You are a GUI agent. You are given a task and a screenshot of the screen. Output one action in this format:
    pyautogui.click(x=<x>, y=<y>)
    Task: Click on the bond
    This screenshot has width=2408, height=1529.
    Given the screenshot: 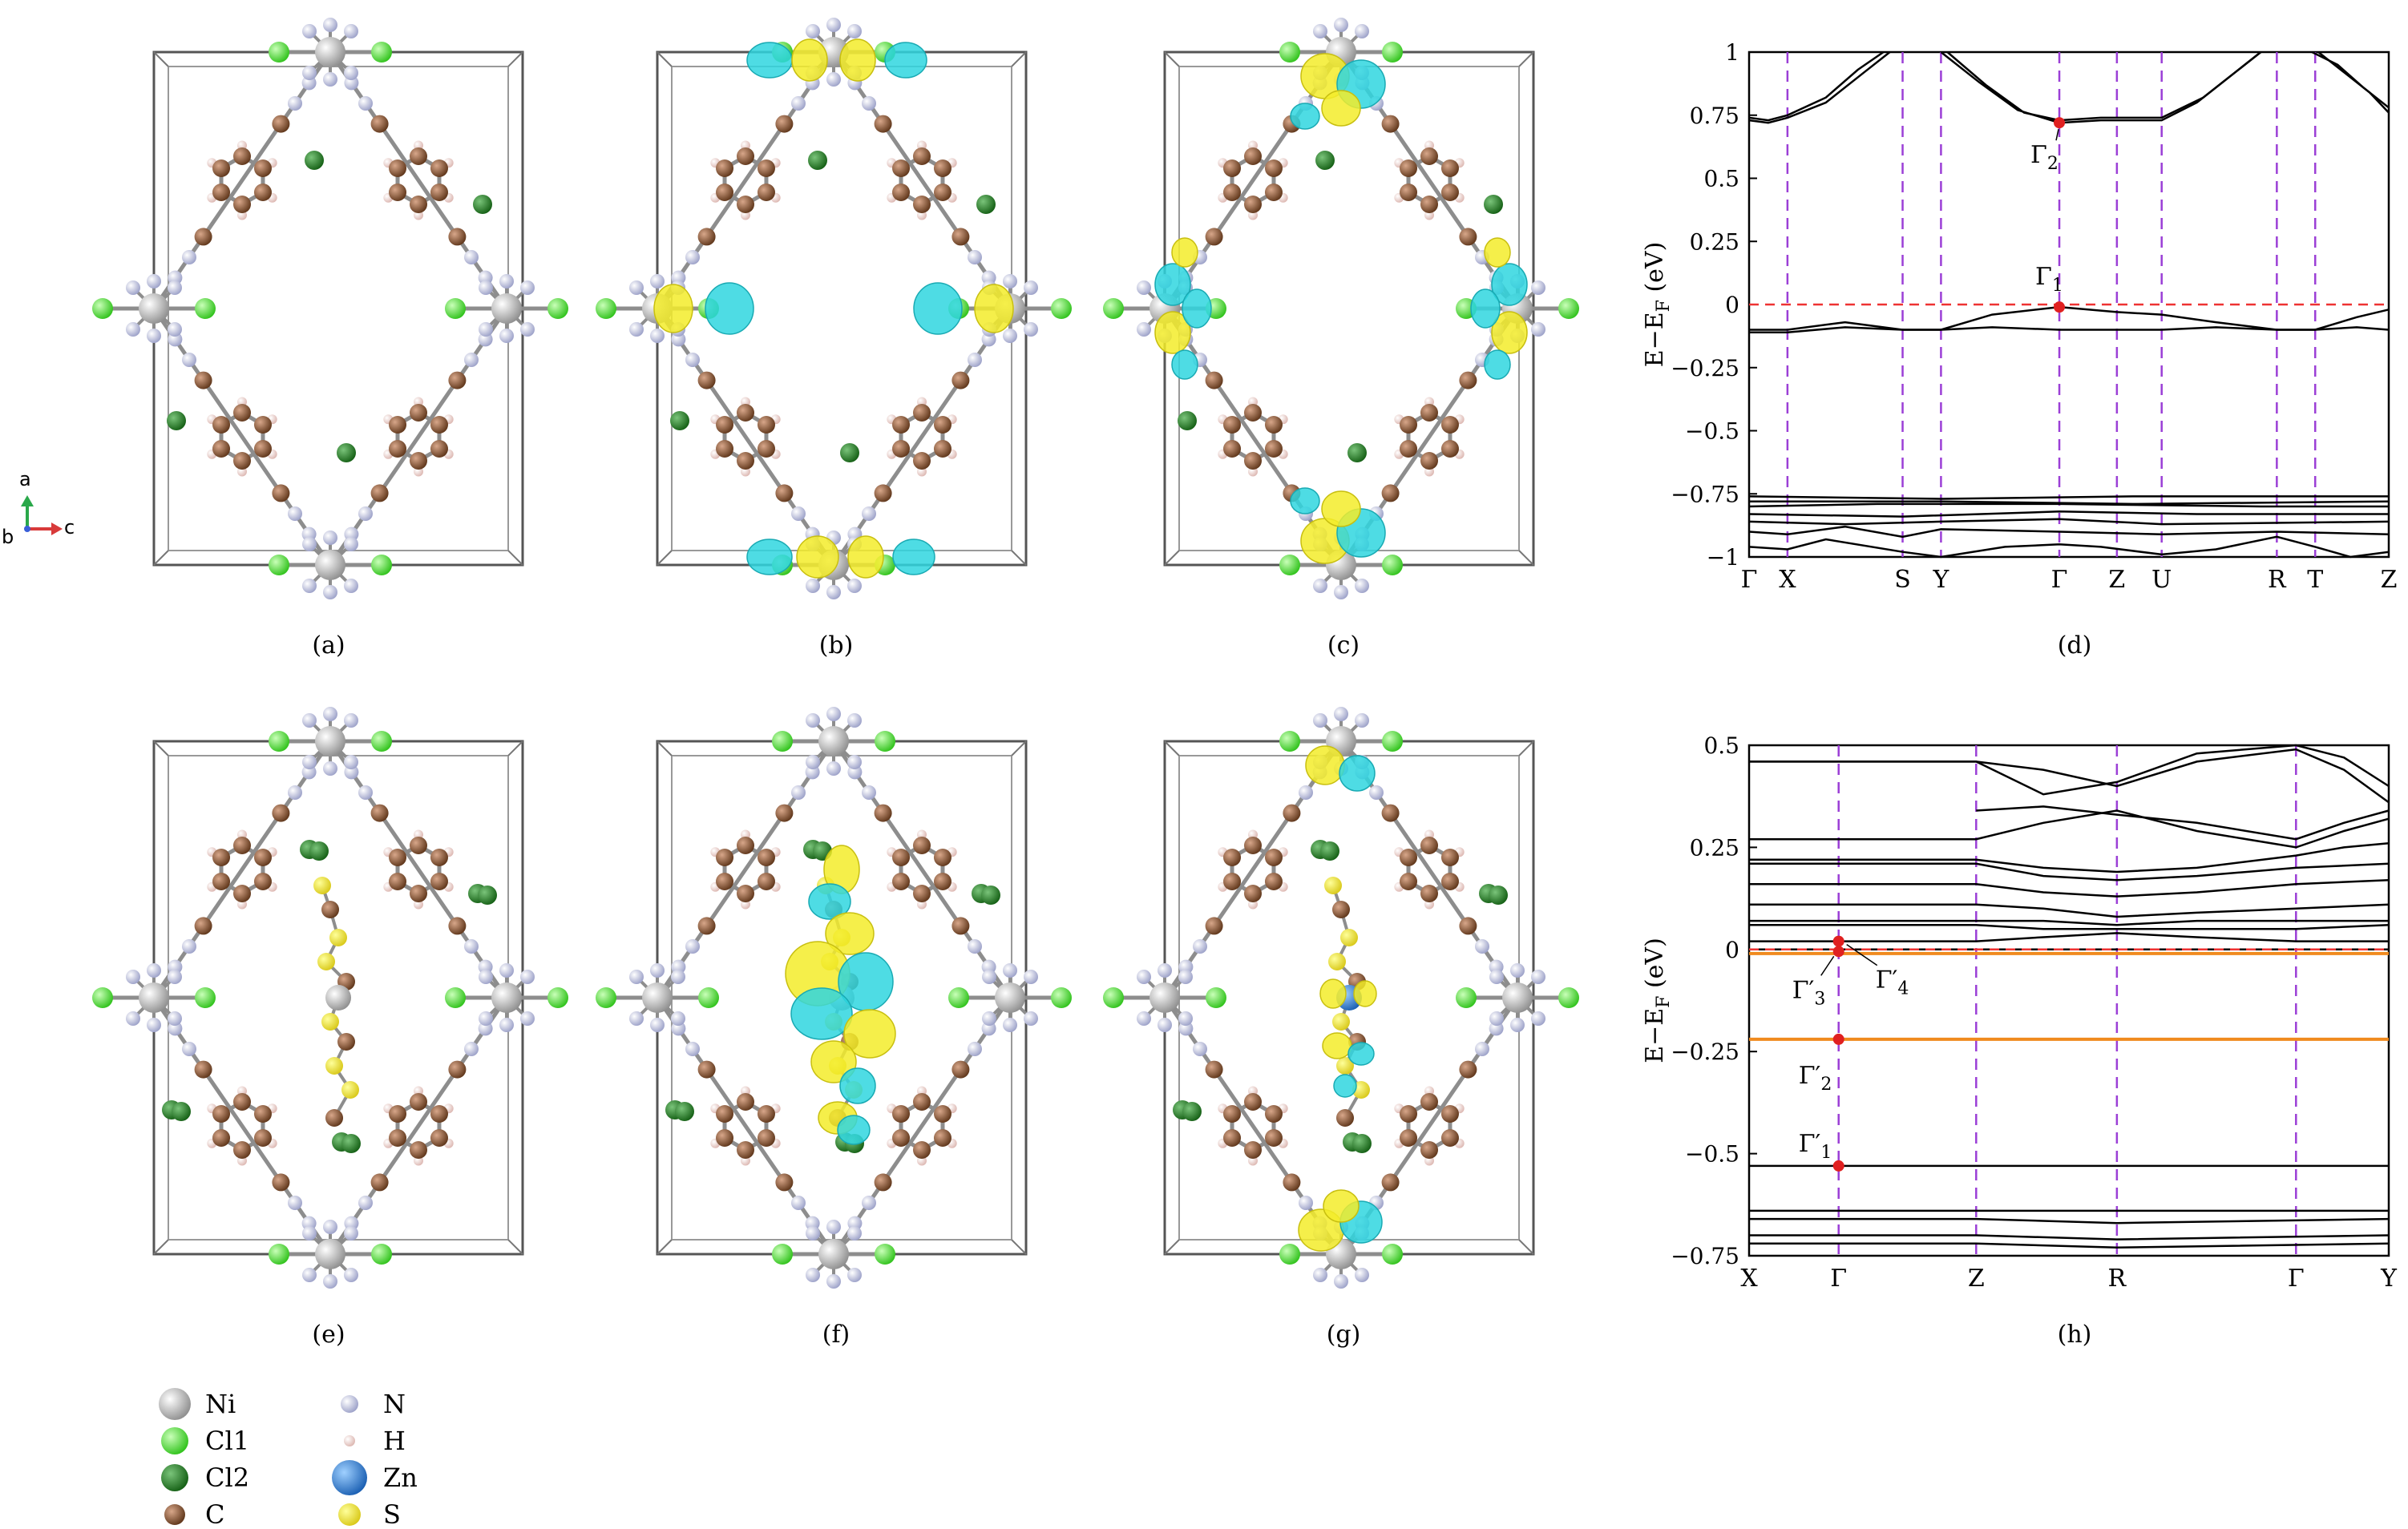 What is the action you would take?
    pyautogui.click(x=745, y=1126)
    